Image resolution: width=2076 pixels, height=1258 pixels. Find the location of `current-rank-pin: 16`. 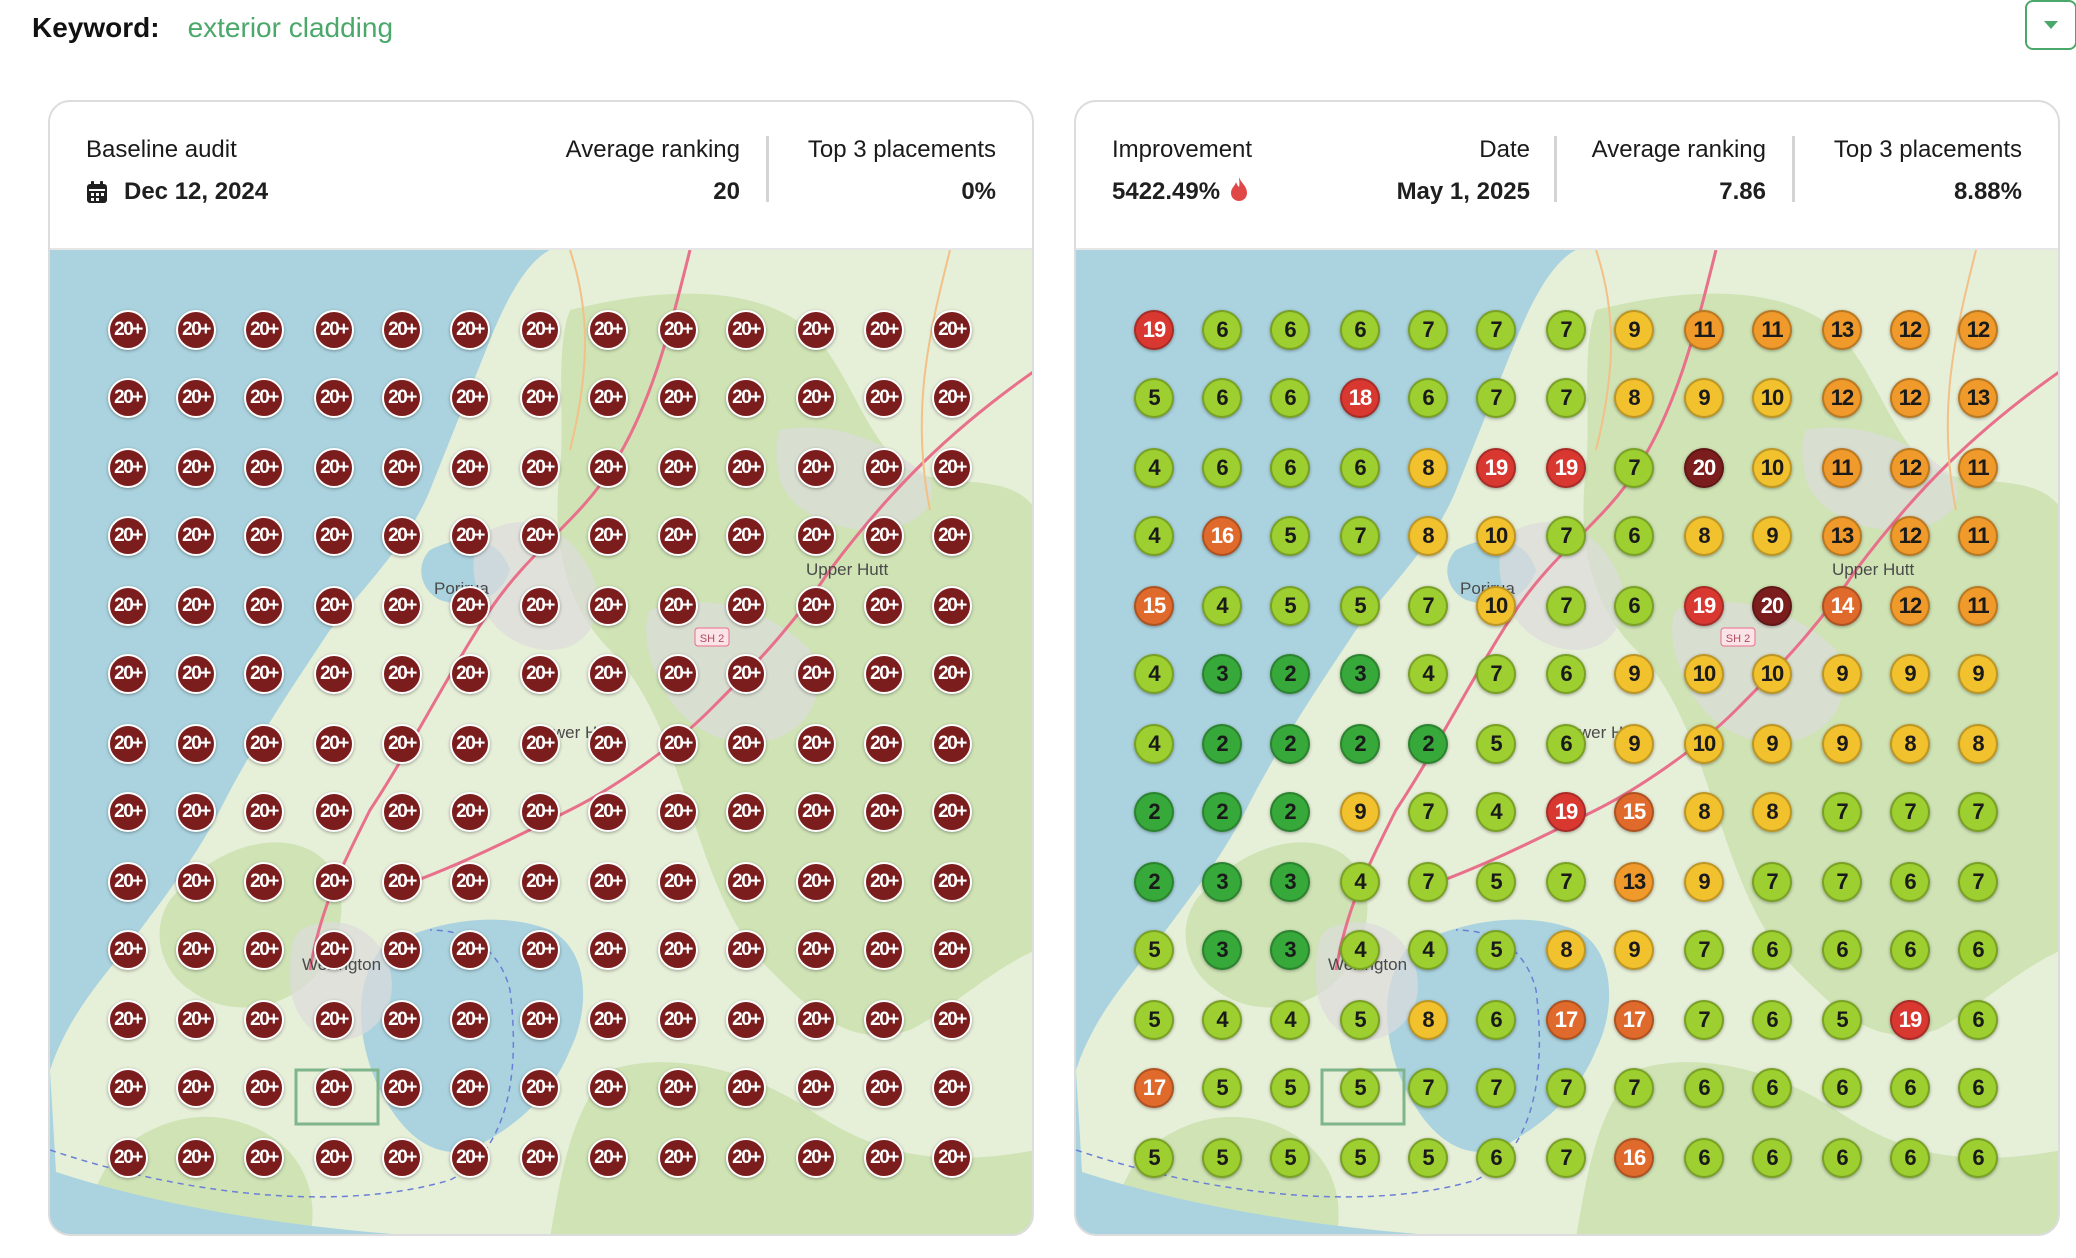

current-rank-pin: 16 is located at coordinates (1222, 536).